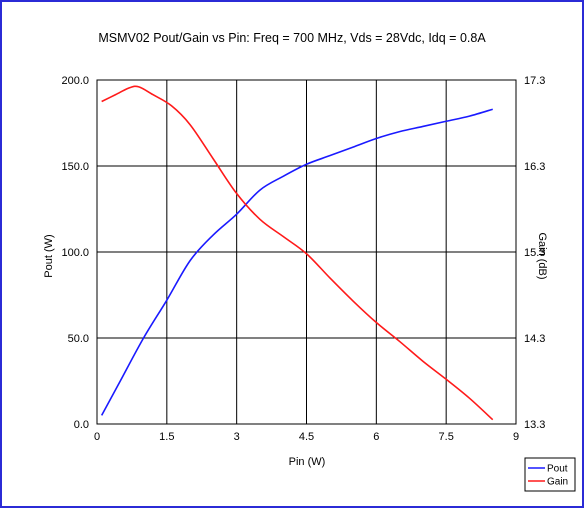 This screenshot has width=584, height=508. Describe the element at coordinates (557, 469) in the screenshot. I see `legend-label-pout: Pout` at that location.